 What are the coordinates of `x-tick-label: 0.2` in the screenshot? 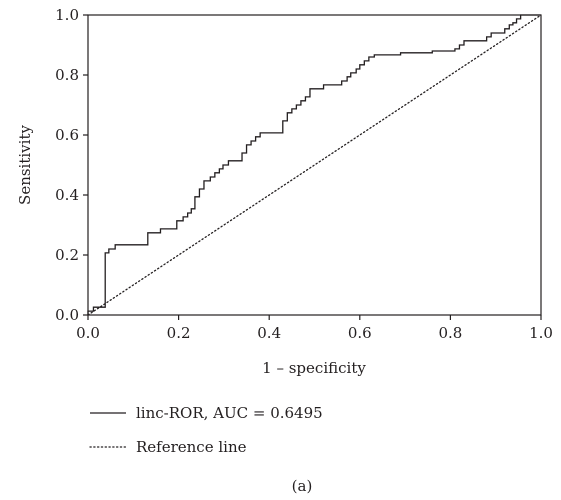 It's located at (179, 333).